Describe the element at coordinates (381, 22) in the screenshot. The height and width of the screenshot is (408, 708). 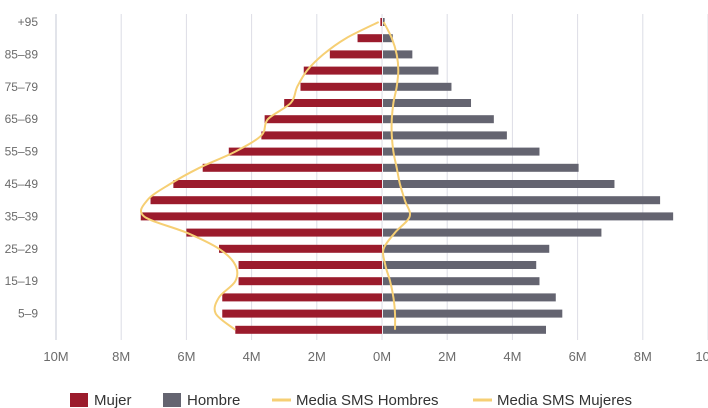
I see `bar-mujer-95+` at that location.